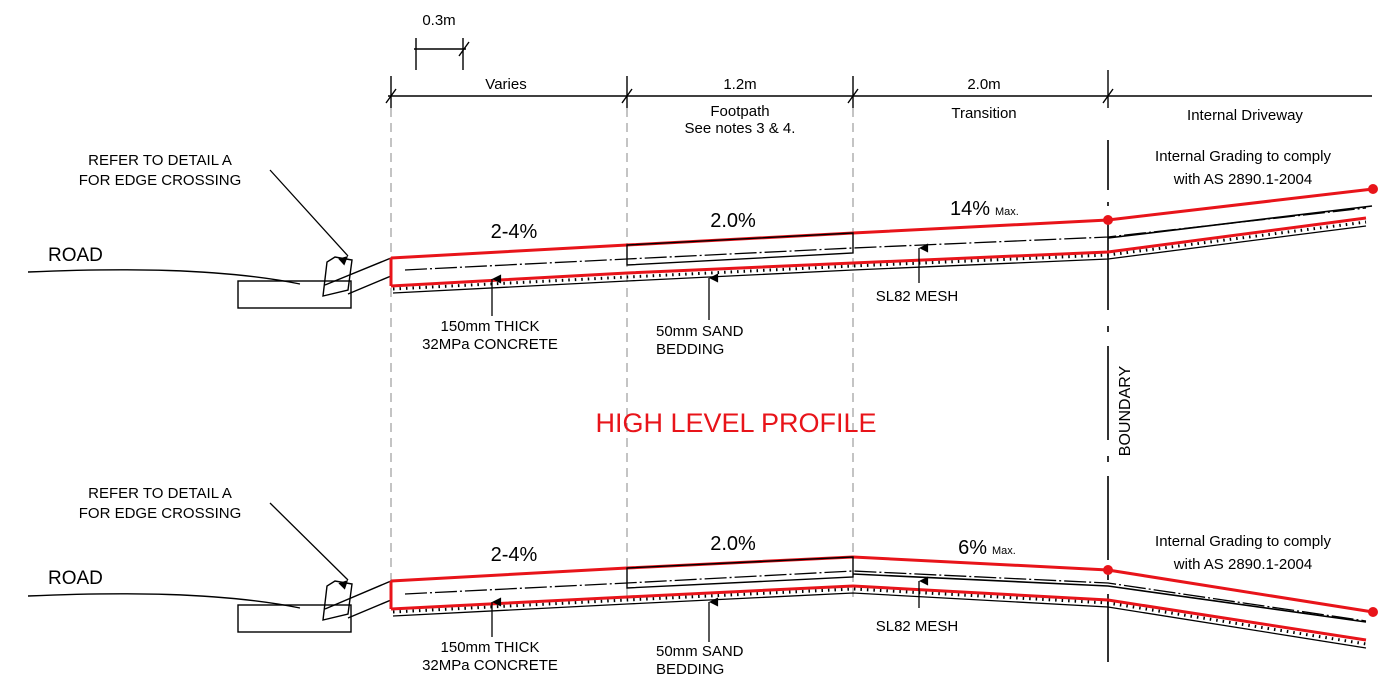  What do you see at coordinates (878, 73) in the screenshot?
I see `dimension-chain` at bounding box center [878, 73].